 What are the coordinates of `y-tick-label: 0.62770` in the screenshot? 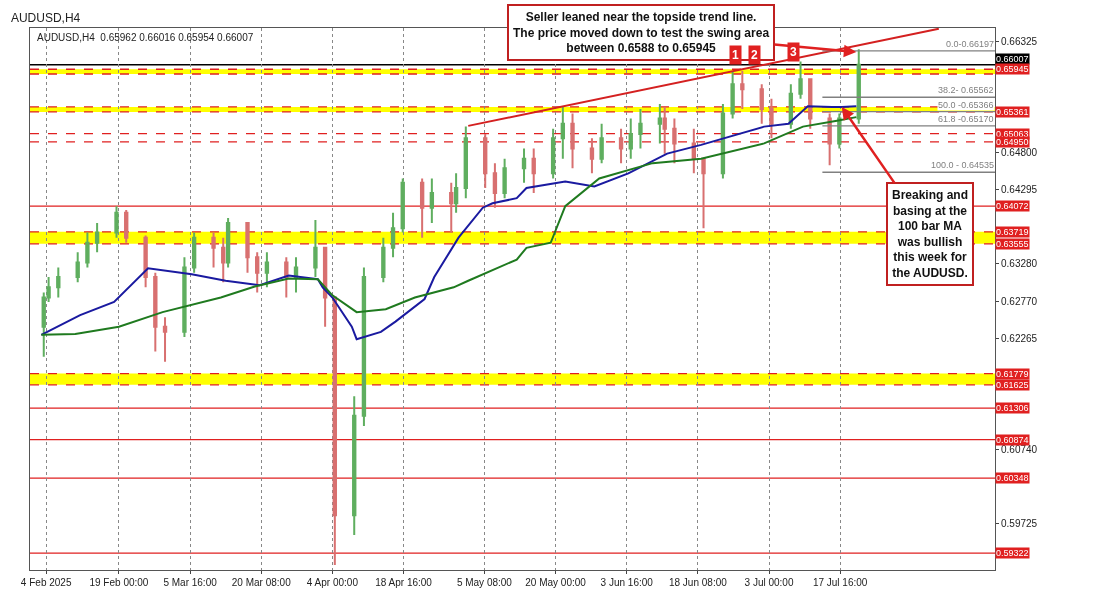 It's located at (1019, 301).